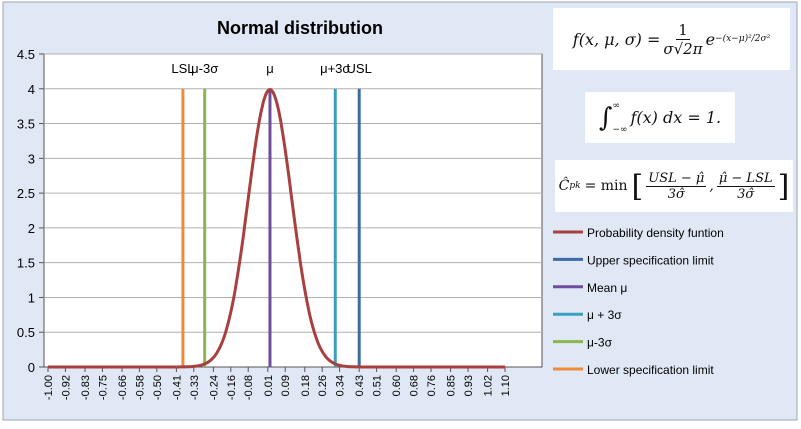 The height and width of the screenshot is (429, 801). I want to click on pdf-fraction: 1 σ√2π, so click(682, 39).